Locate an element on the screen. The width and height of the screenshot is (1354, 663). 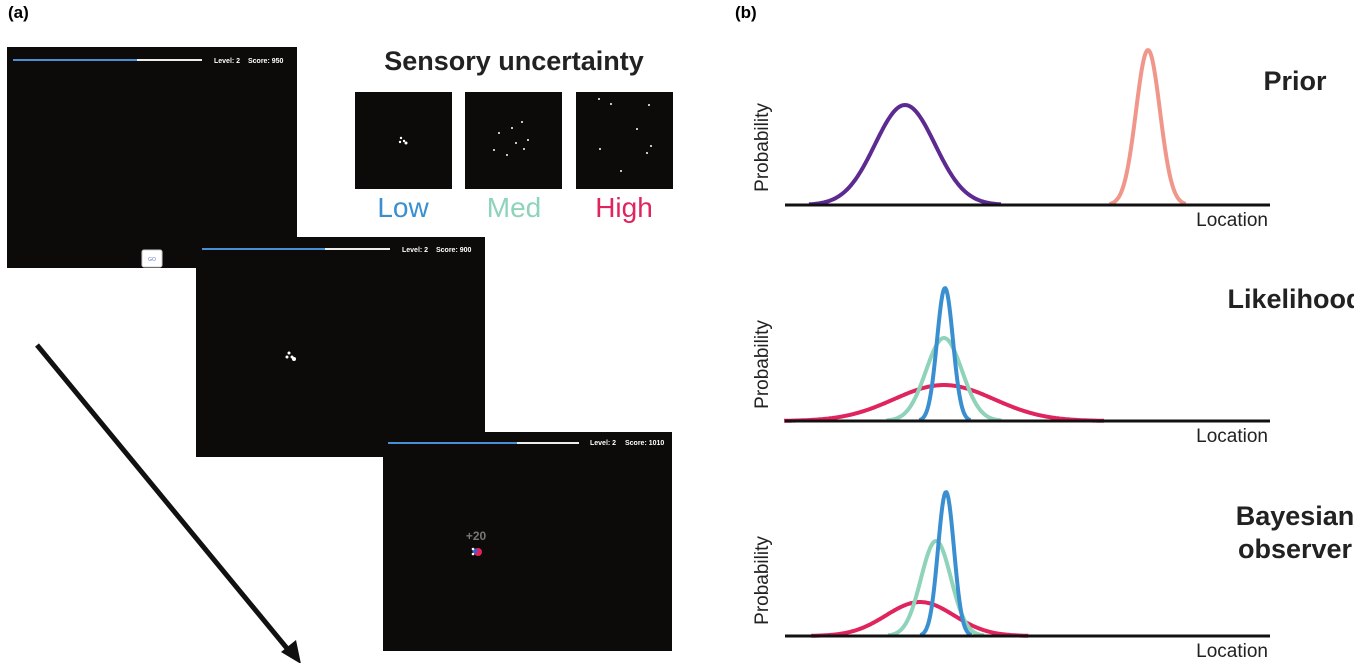
response-marker is located at coordinates (476, 551).